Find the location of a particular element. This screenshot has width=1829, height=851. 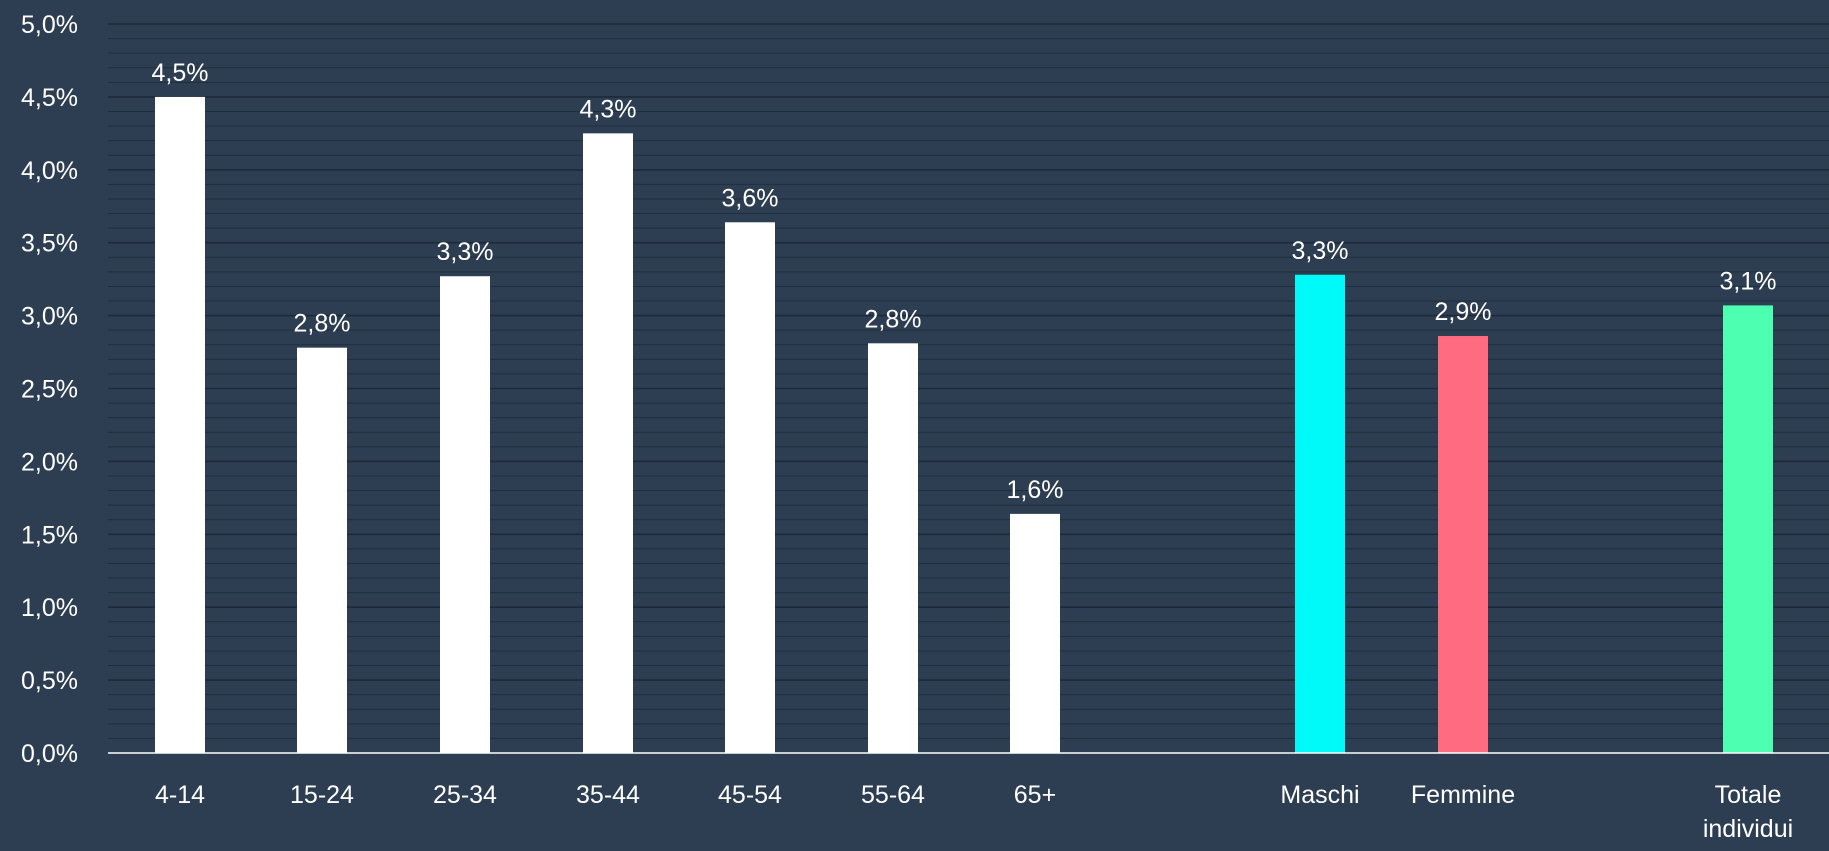

data-label: 3,6% is located at coordinates (750, 198).